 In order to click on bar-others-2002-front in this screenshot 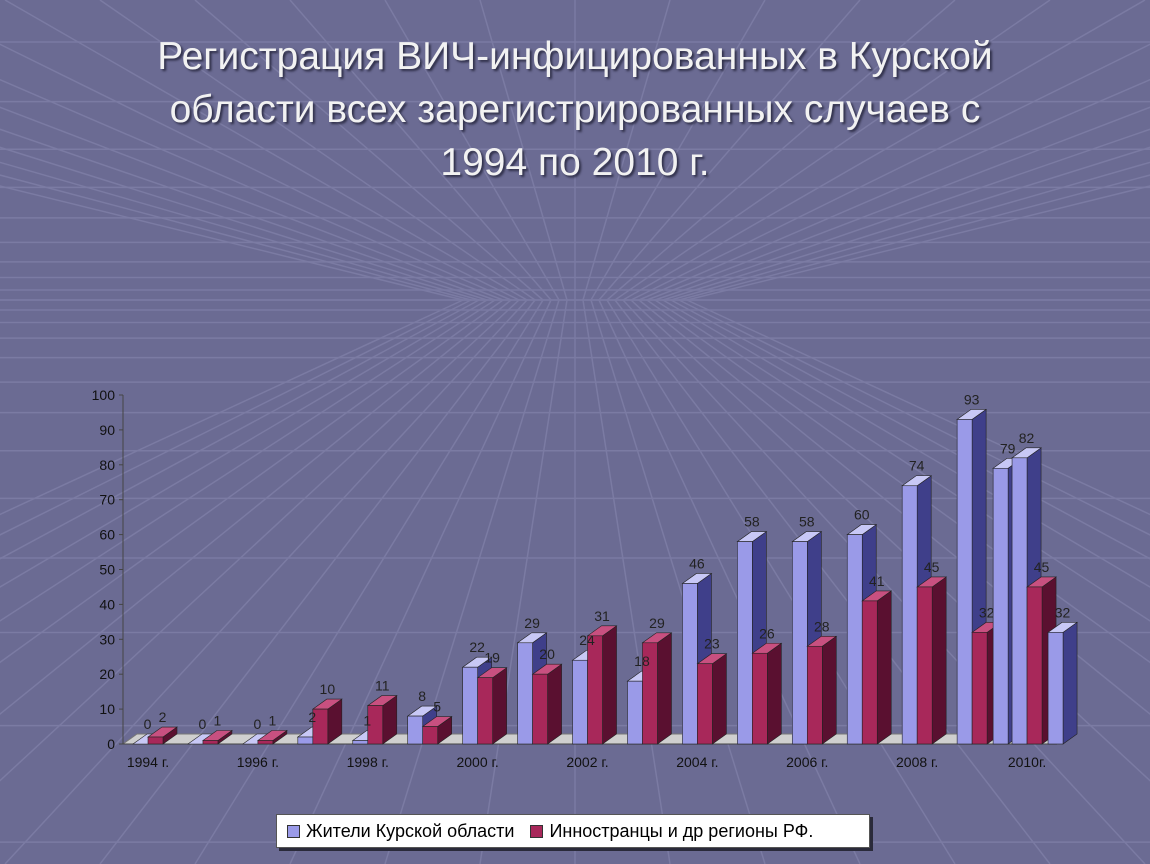, I will do `click(595, 690)`.